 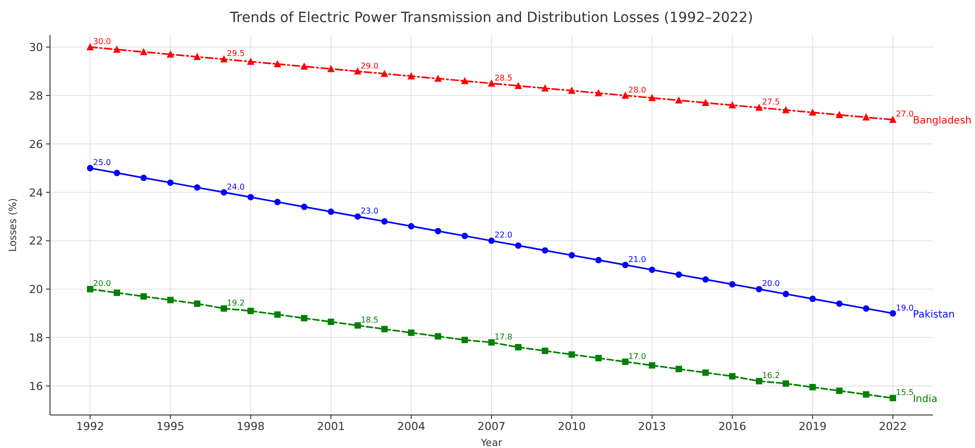 I want to click on data-label: 17.0, so click(x=637, y=356).